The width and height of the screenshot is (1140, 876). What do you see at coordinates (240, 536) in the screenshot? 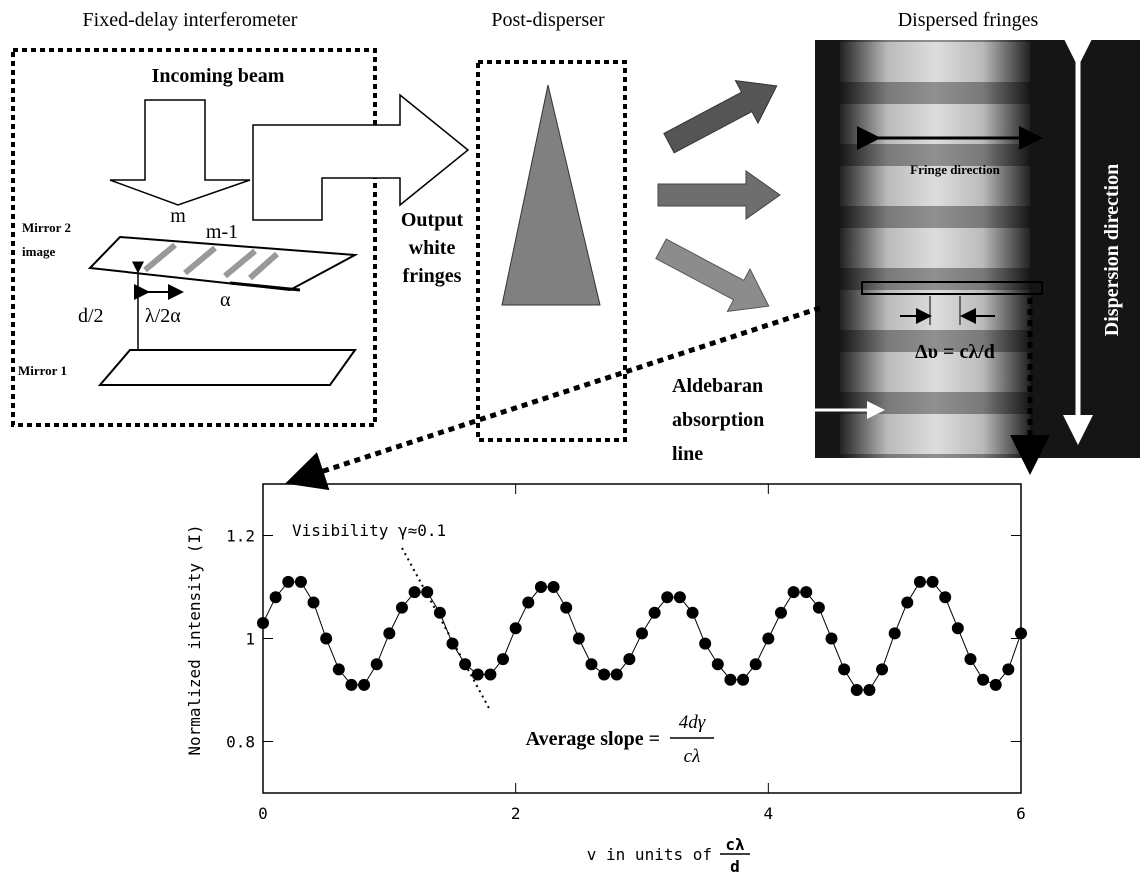
I see `y-tick-label: 1.2` at bounding box center [240, 536].